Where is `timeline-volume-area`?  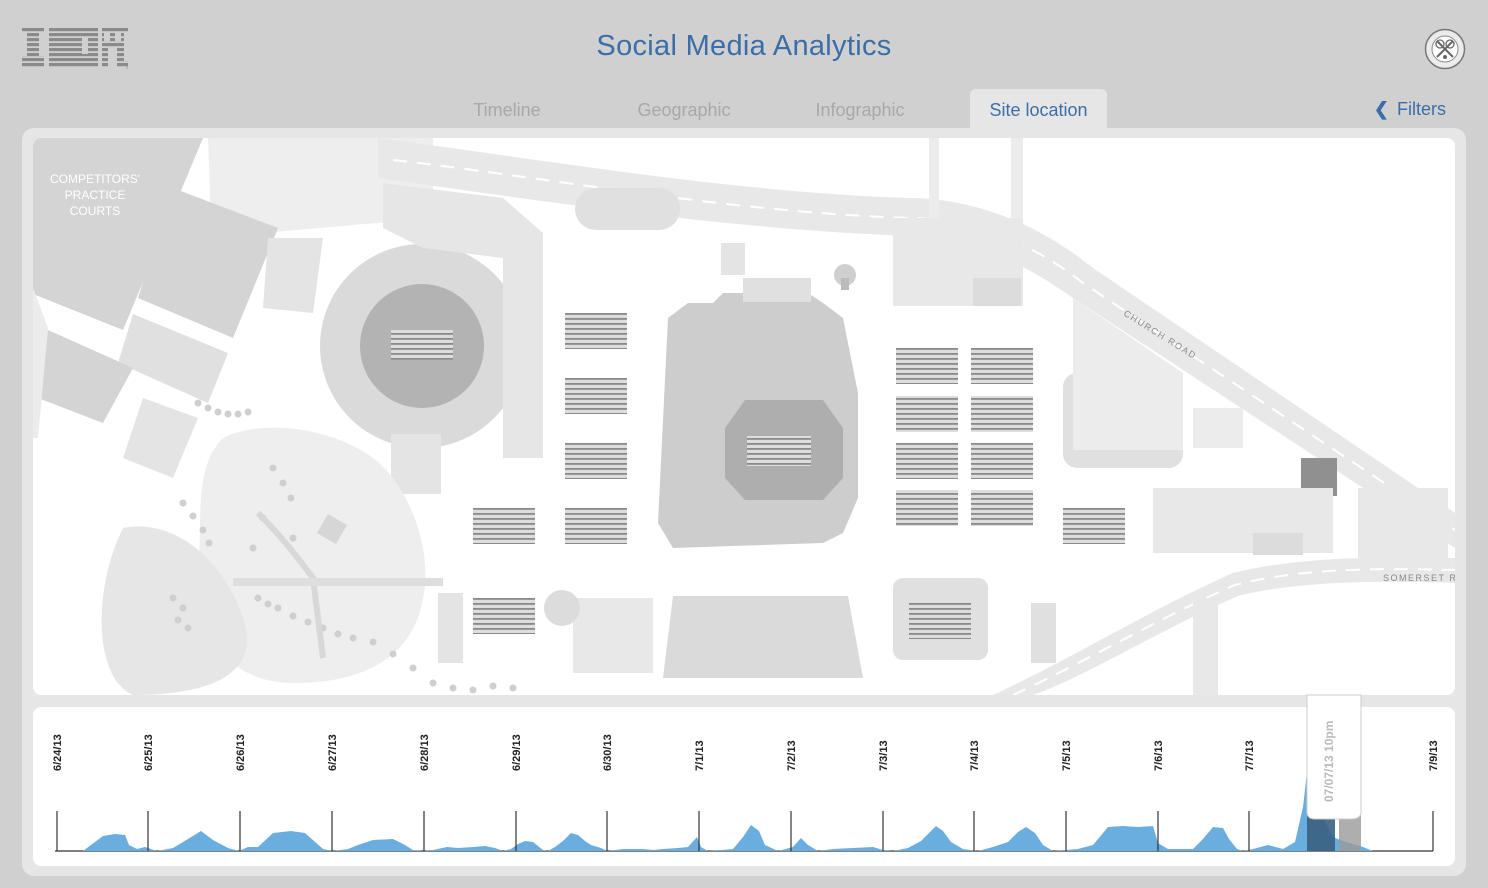 timeline-volume-area is located at coordinates (728, 804).